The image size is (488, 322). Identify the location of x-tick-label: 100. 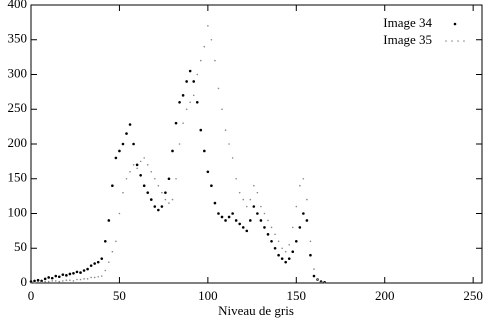
(208, 295).